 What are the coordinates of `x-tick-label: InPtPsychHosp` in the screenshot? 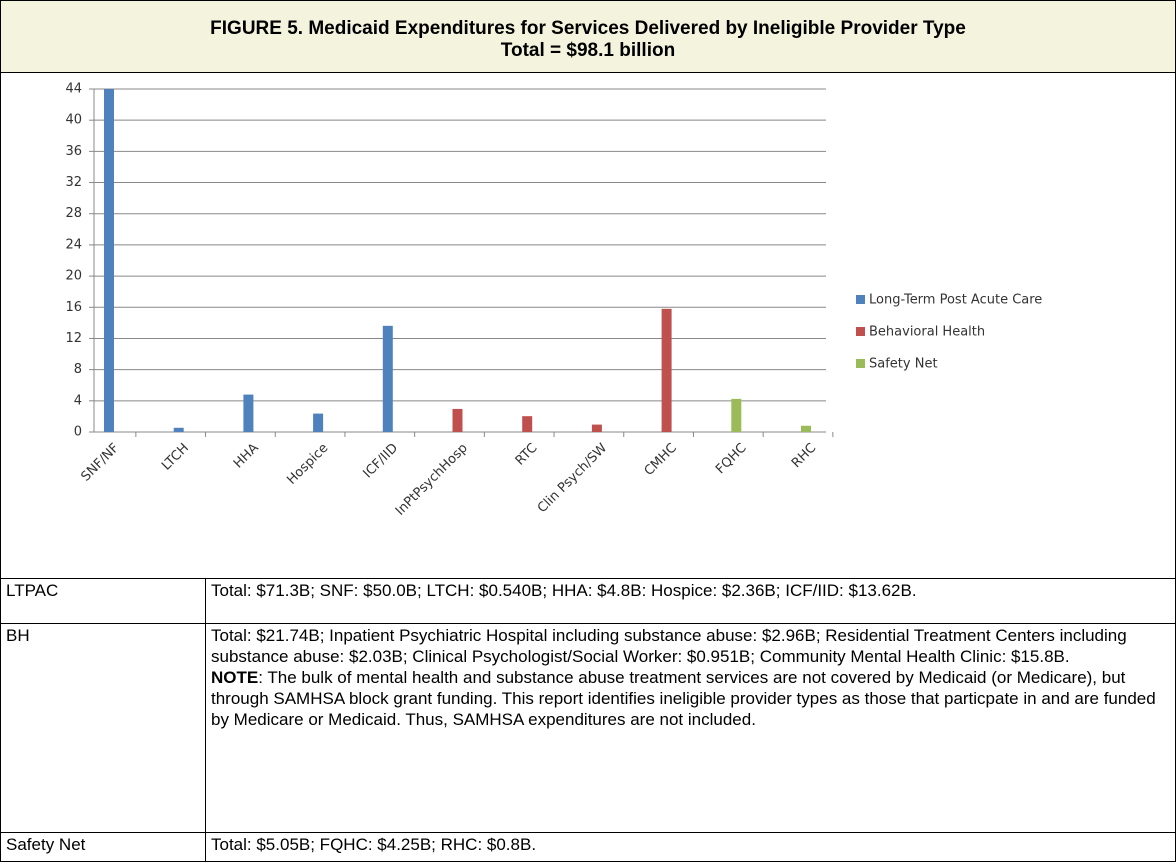 It's located at (432, 480).